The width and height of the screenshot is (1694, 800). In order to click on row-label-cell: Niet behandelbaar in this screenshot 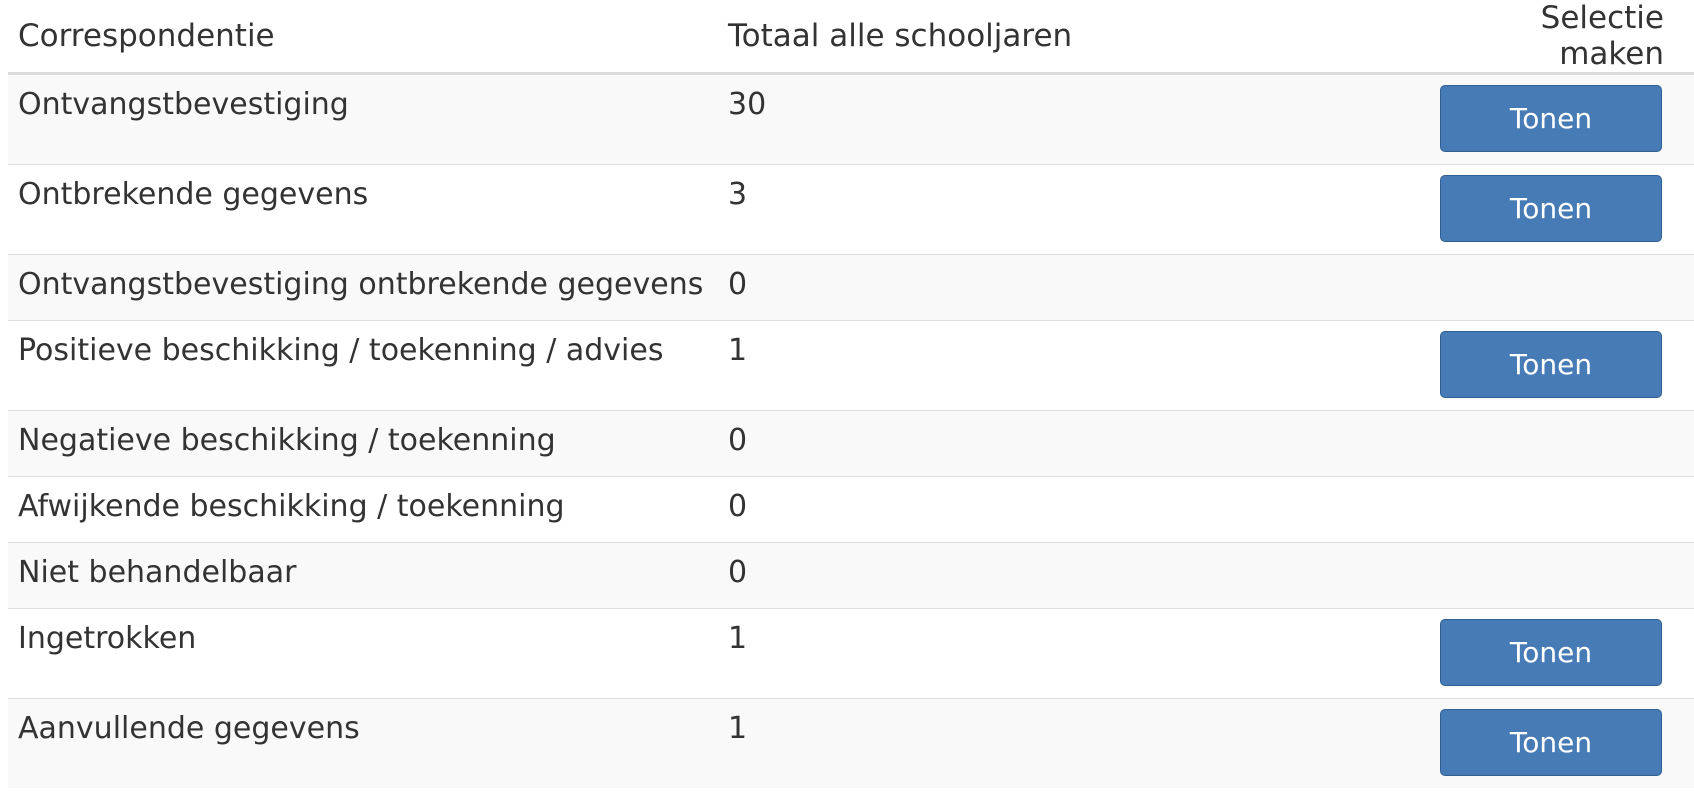, I will do `click(363, 575)`.